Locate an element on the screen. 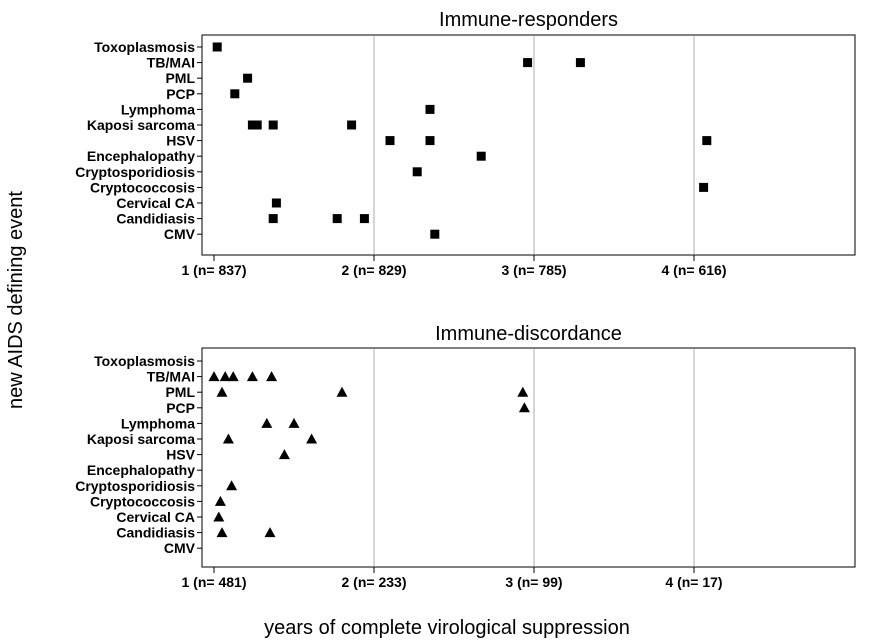  y-axis-title: new AIDS defining event is located at coordinates (16, 300).